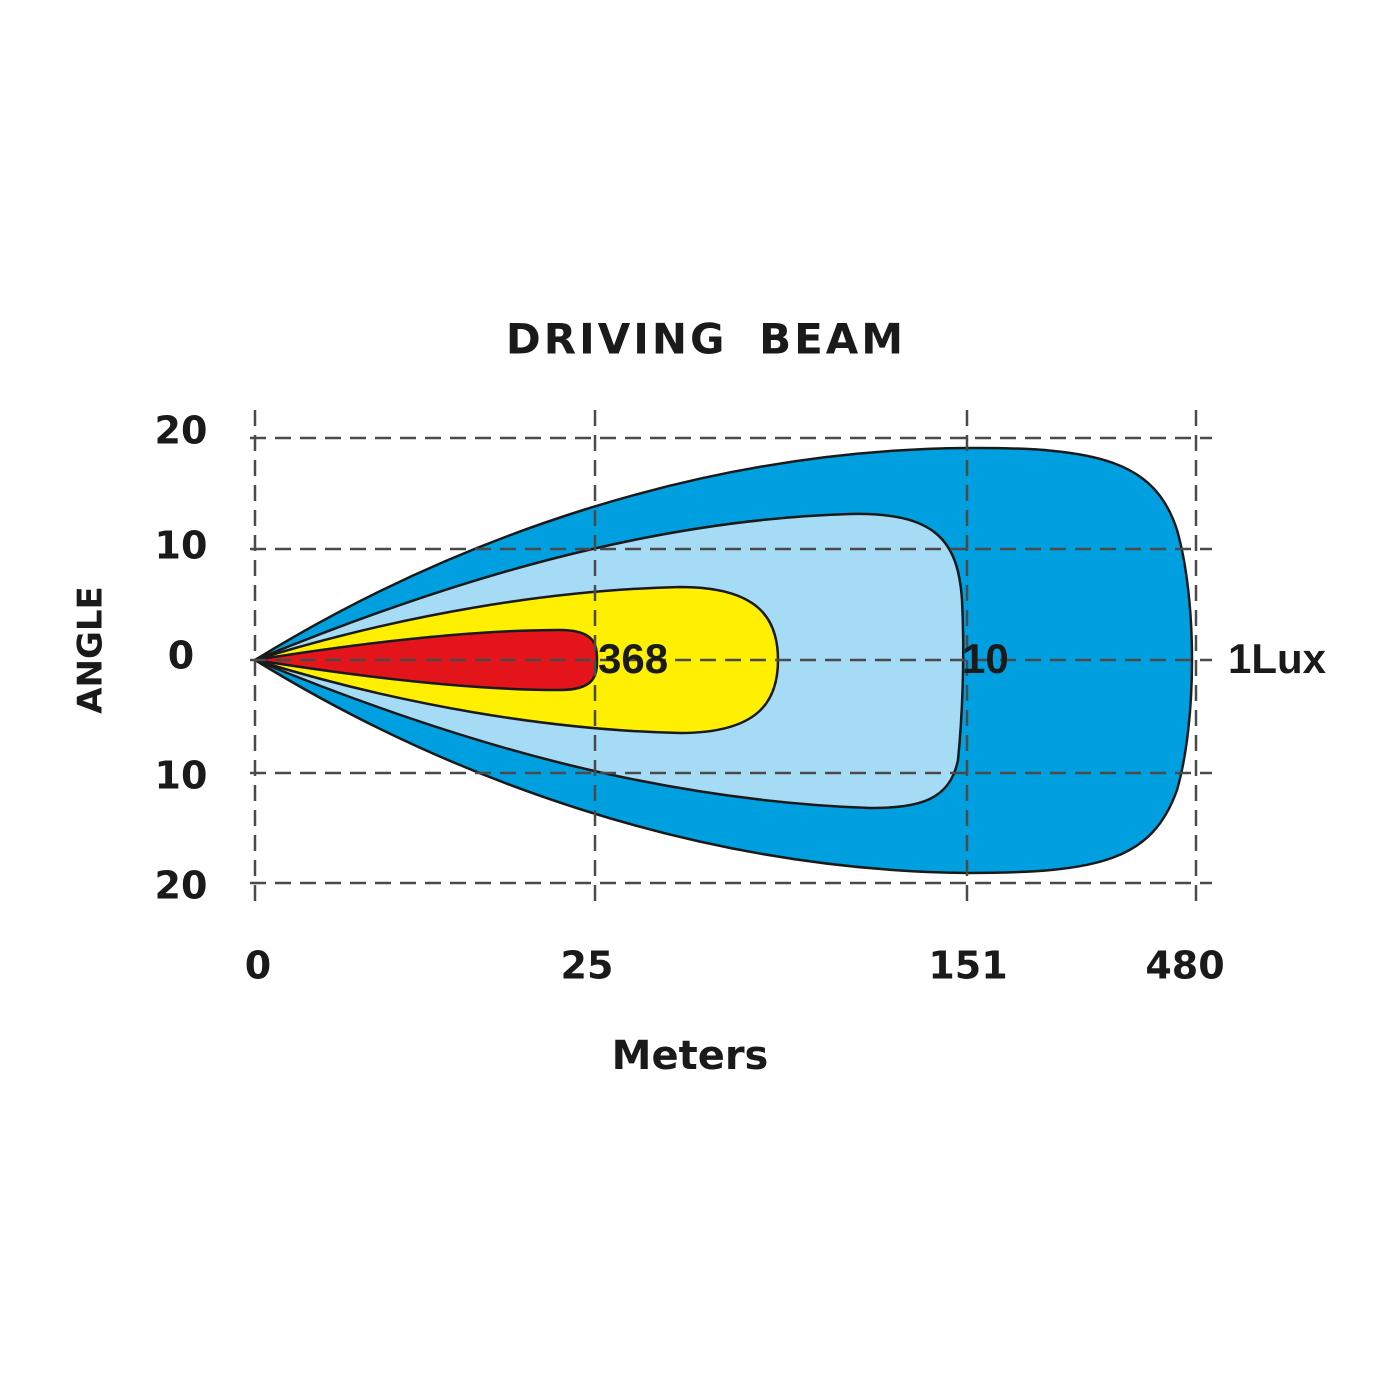 This screenshot has width=1400, height=1400. I want to click on x-tick-label: 151, so click(967, 966).